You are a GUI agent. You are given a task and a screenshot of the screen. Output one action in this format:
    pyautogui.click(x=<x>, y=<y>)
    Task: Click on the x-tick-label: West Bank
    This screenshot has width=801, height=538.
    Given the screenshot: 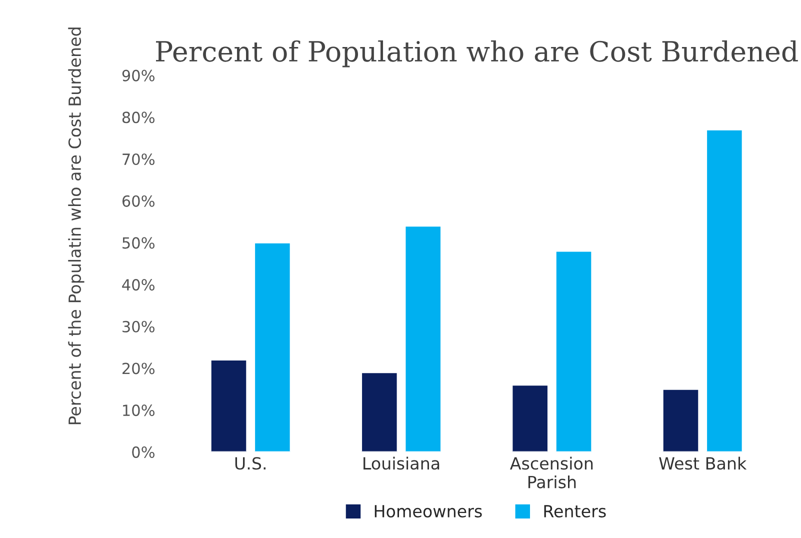 What is the action you would take?
    pyautogui.click(x=703, y=463)
    